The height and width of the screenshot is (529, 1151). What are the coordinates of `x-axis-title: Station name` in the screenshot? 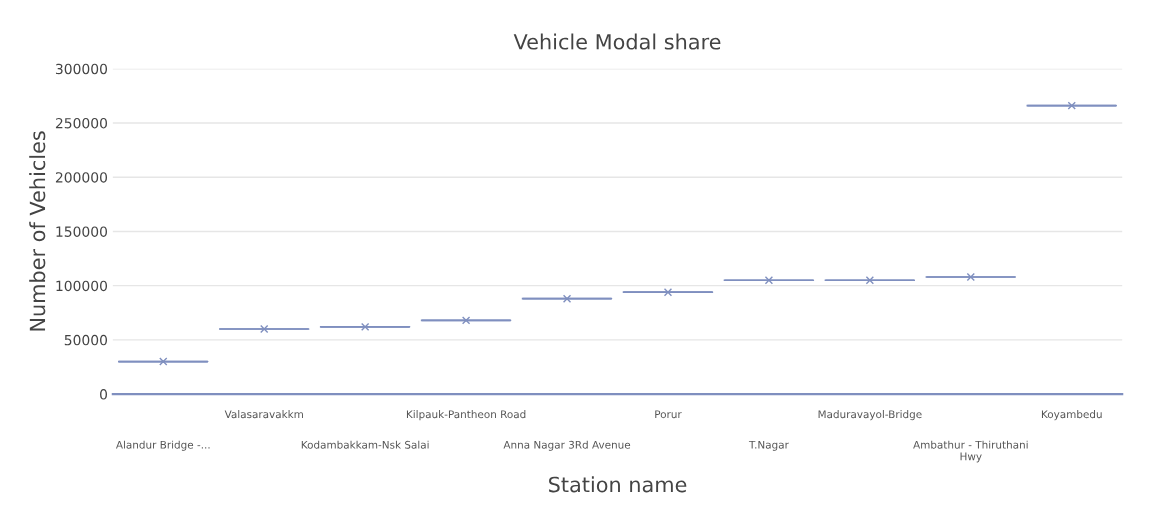 It's located at (618, 484).